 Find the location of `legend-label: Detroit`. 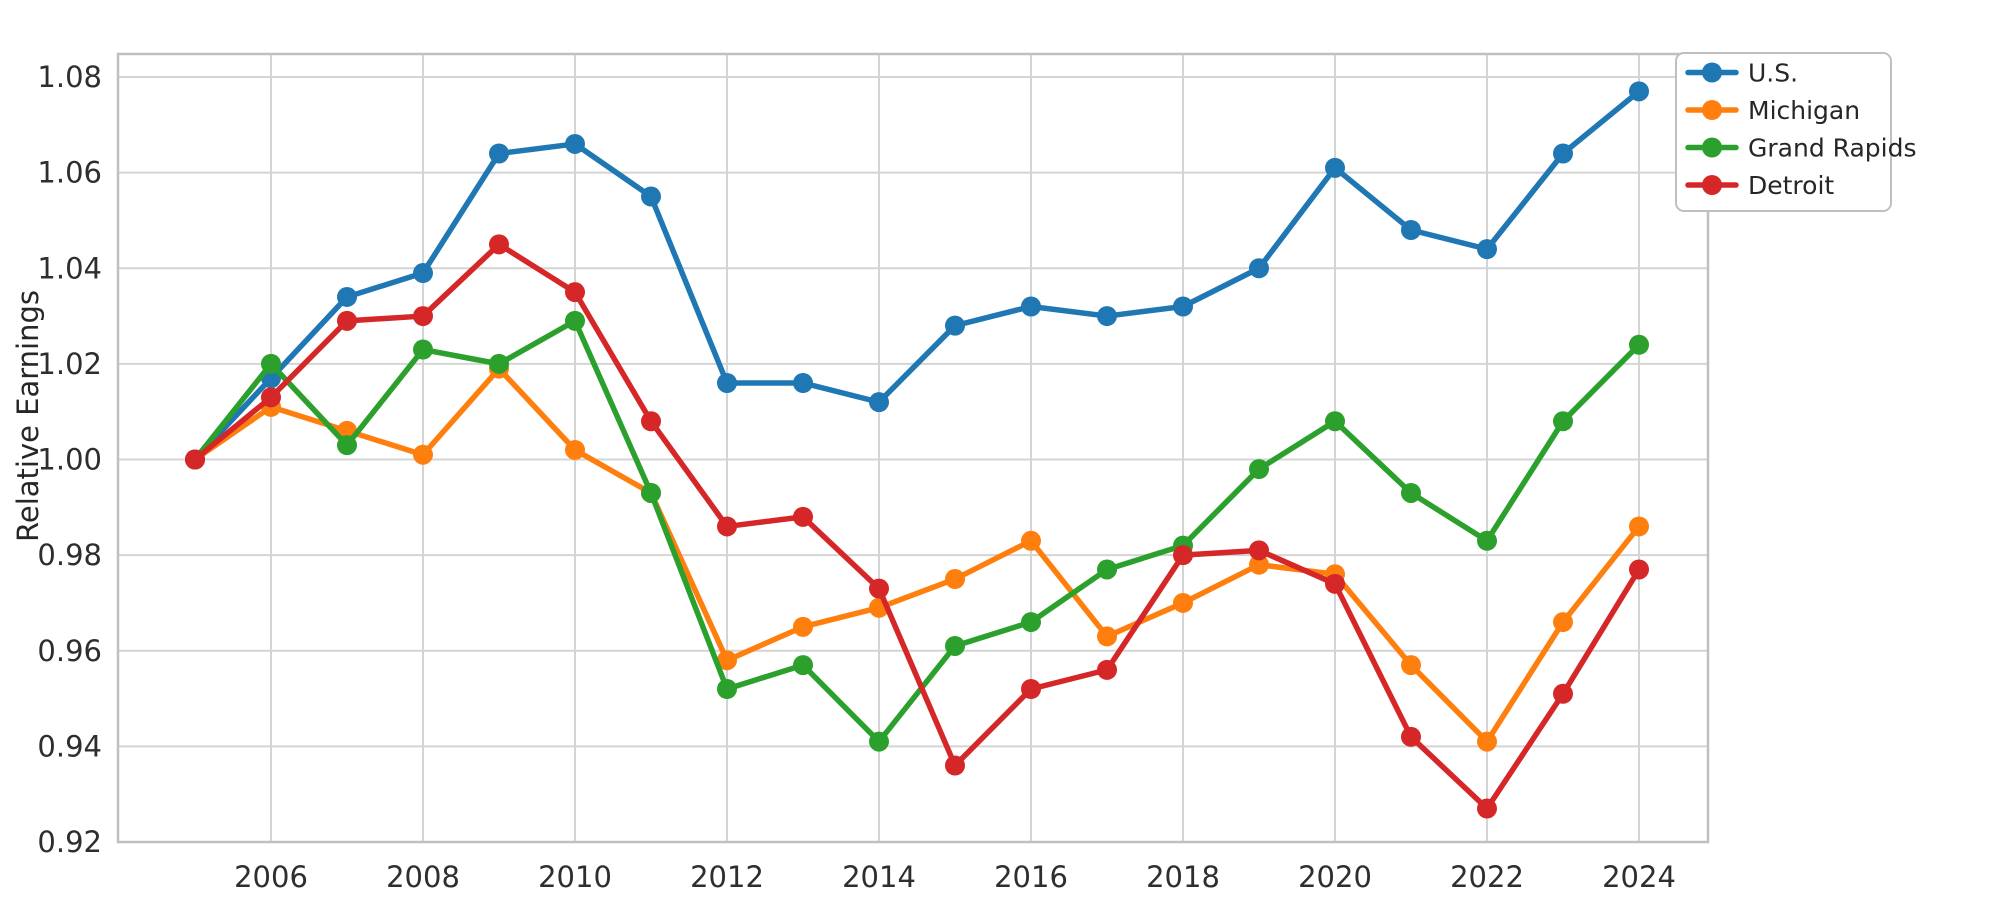

legend-label: Detroit is located at coordinates (1791, 185).